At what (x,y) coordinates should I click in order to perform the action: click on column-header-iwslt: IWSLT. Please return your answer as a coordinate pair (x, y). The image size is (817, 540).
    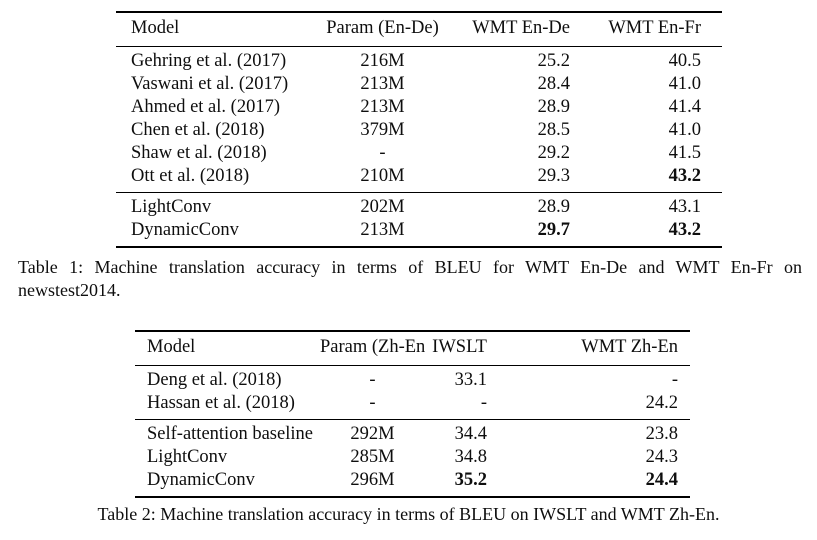
    Looking at the image, I should click on (459, 347).